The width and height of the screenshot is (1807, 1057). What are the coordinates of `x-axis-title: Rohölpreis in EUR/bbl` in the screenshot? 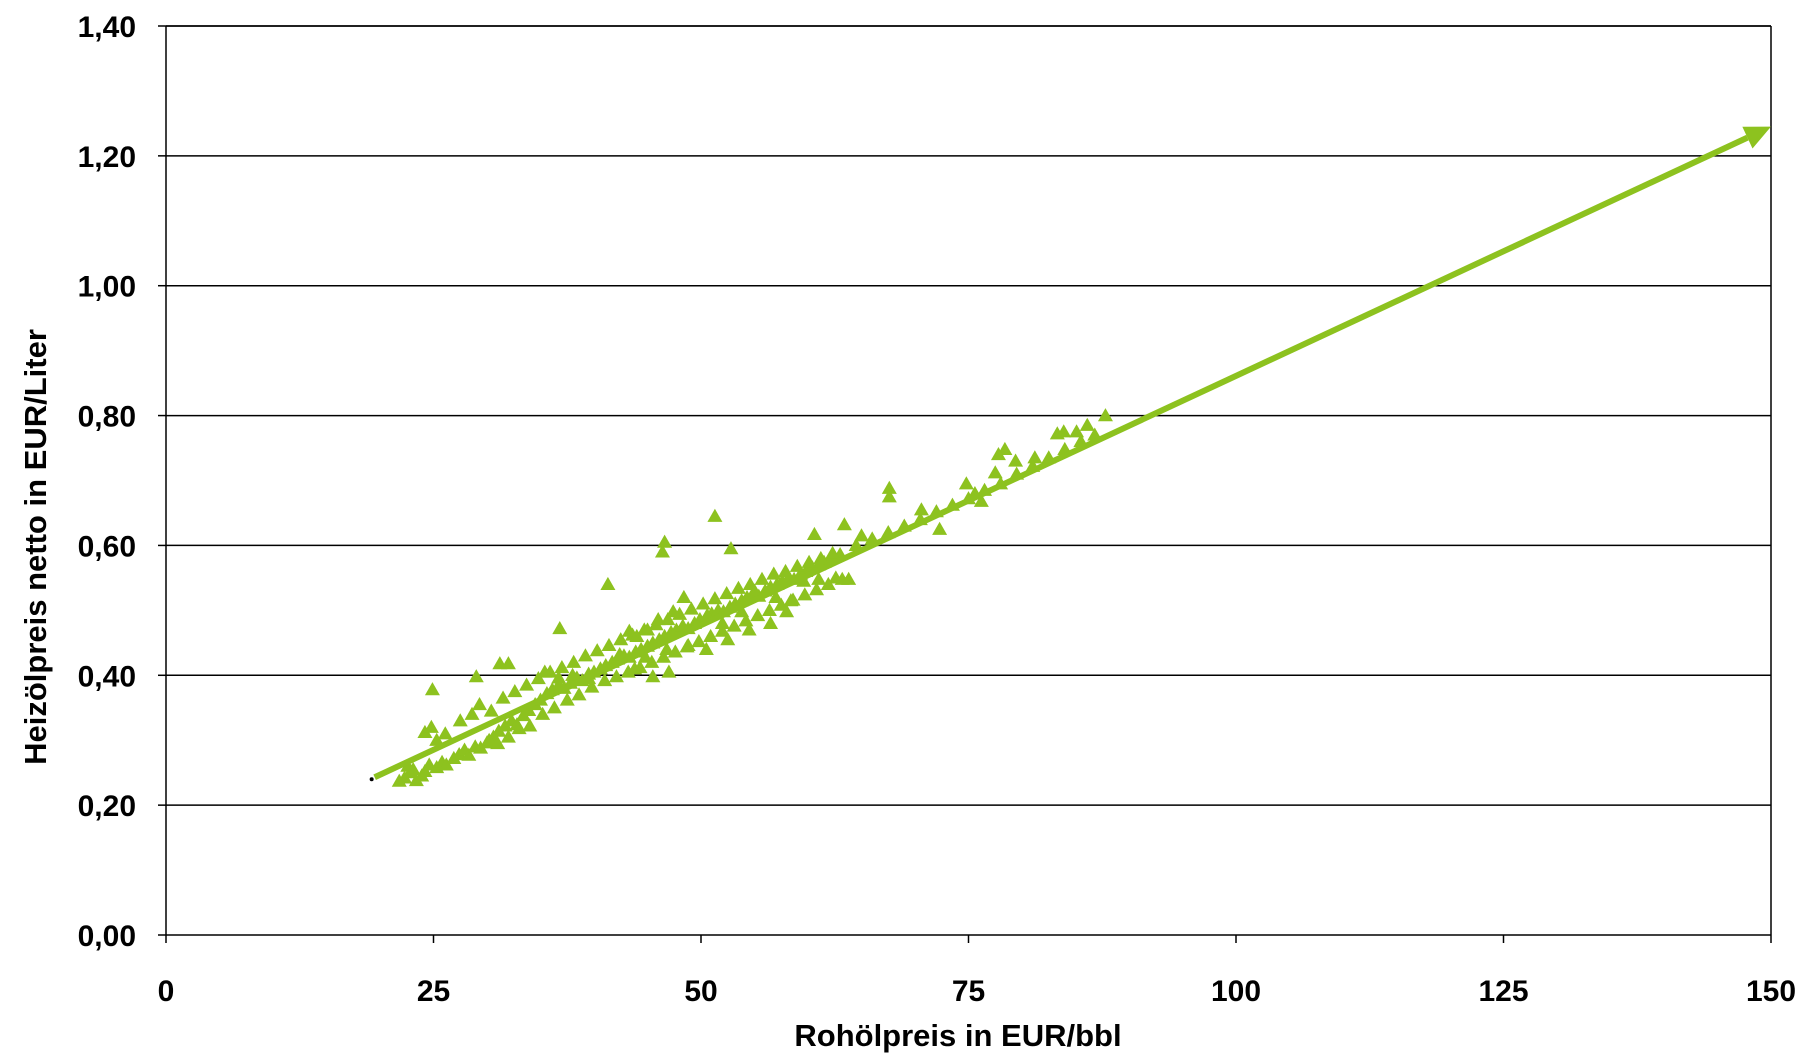 It's located at (957, 1035).